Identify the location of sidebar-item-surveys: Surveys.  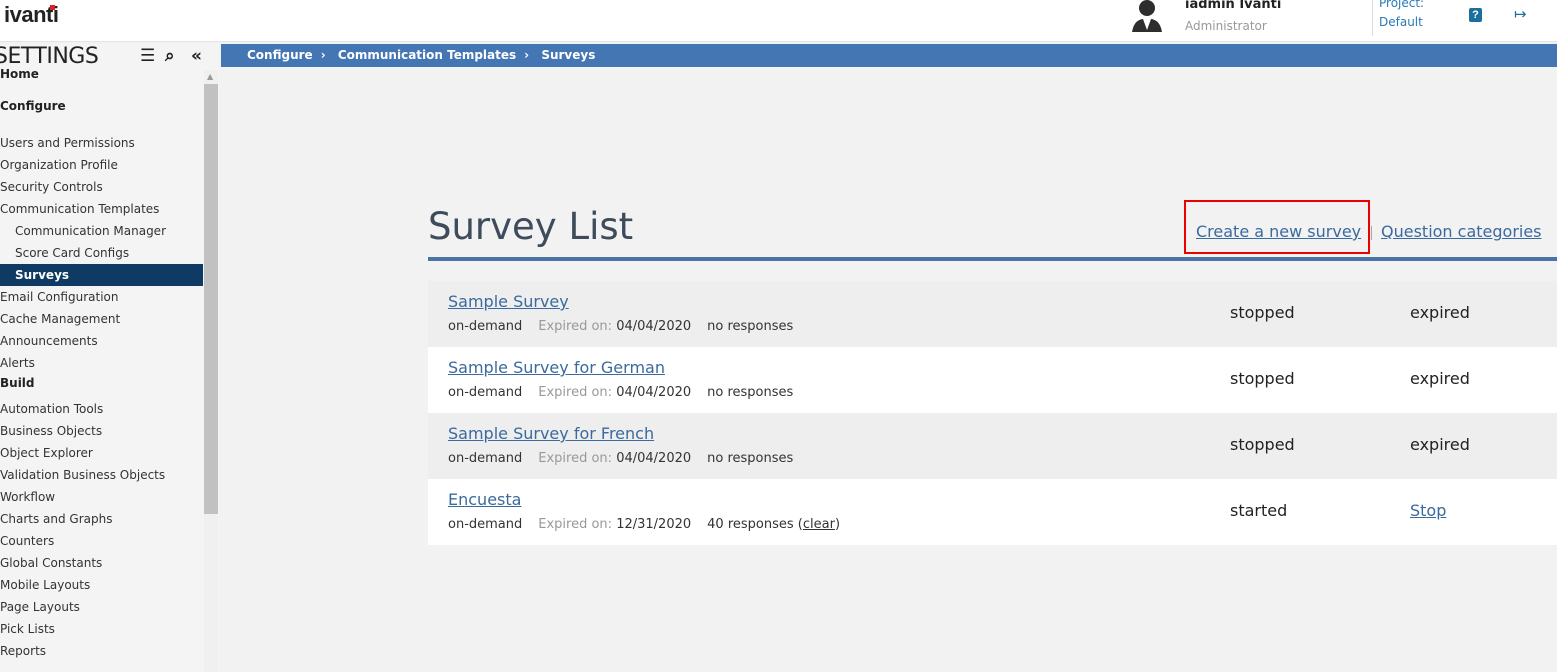
(101, 275).